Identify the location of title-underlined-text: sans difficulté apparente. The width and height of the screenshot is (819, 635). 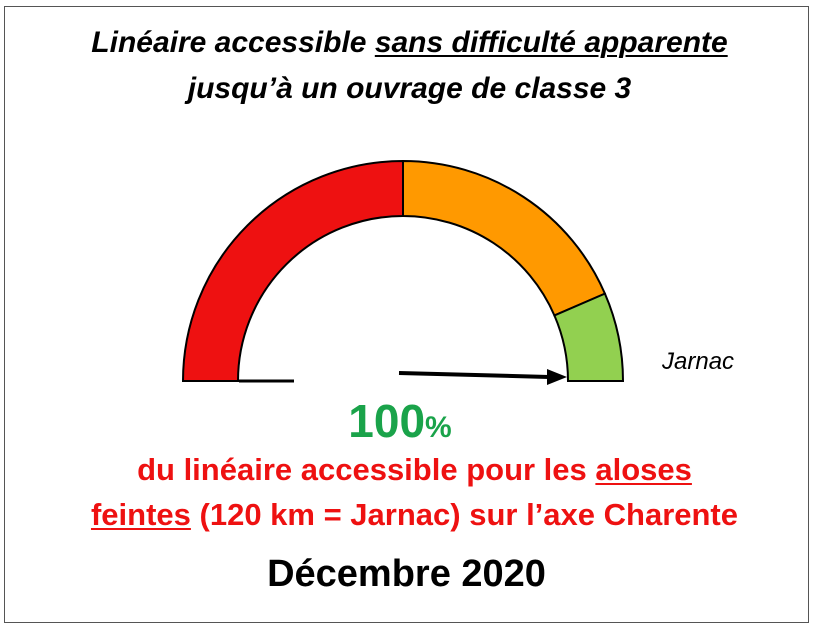
(551, 42).